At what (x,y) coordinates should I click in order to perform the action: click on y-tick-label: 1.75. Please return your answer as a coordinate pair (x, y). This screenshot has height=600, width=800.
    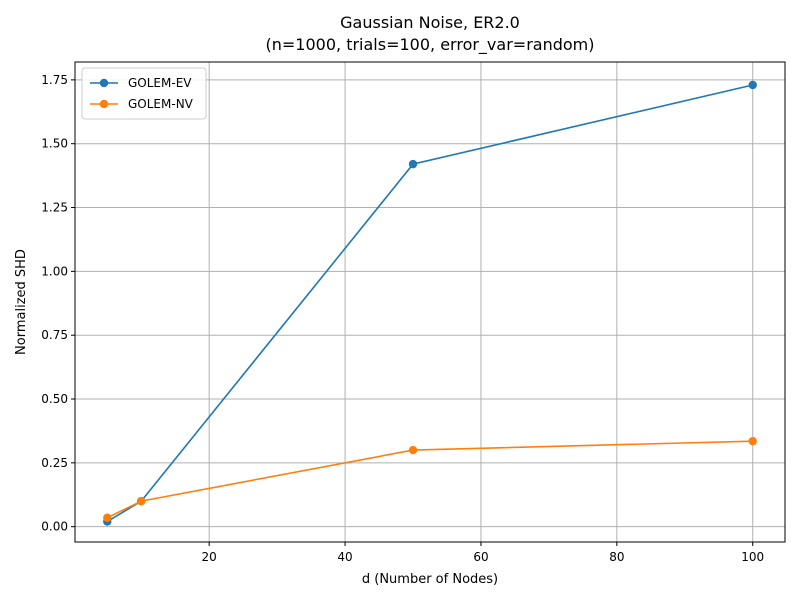
    Looking at the image, I should click on (54, 80).